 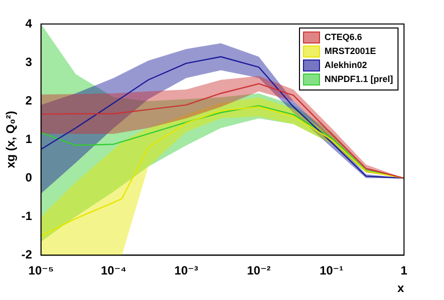 What do you see at coordinates (359, 79) in the screenshot?
I see `legend-label: NNPDF1.1 [prel]` at bounding box center [359, 79].